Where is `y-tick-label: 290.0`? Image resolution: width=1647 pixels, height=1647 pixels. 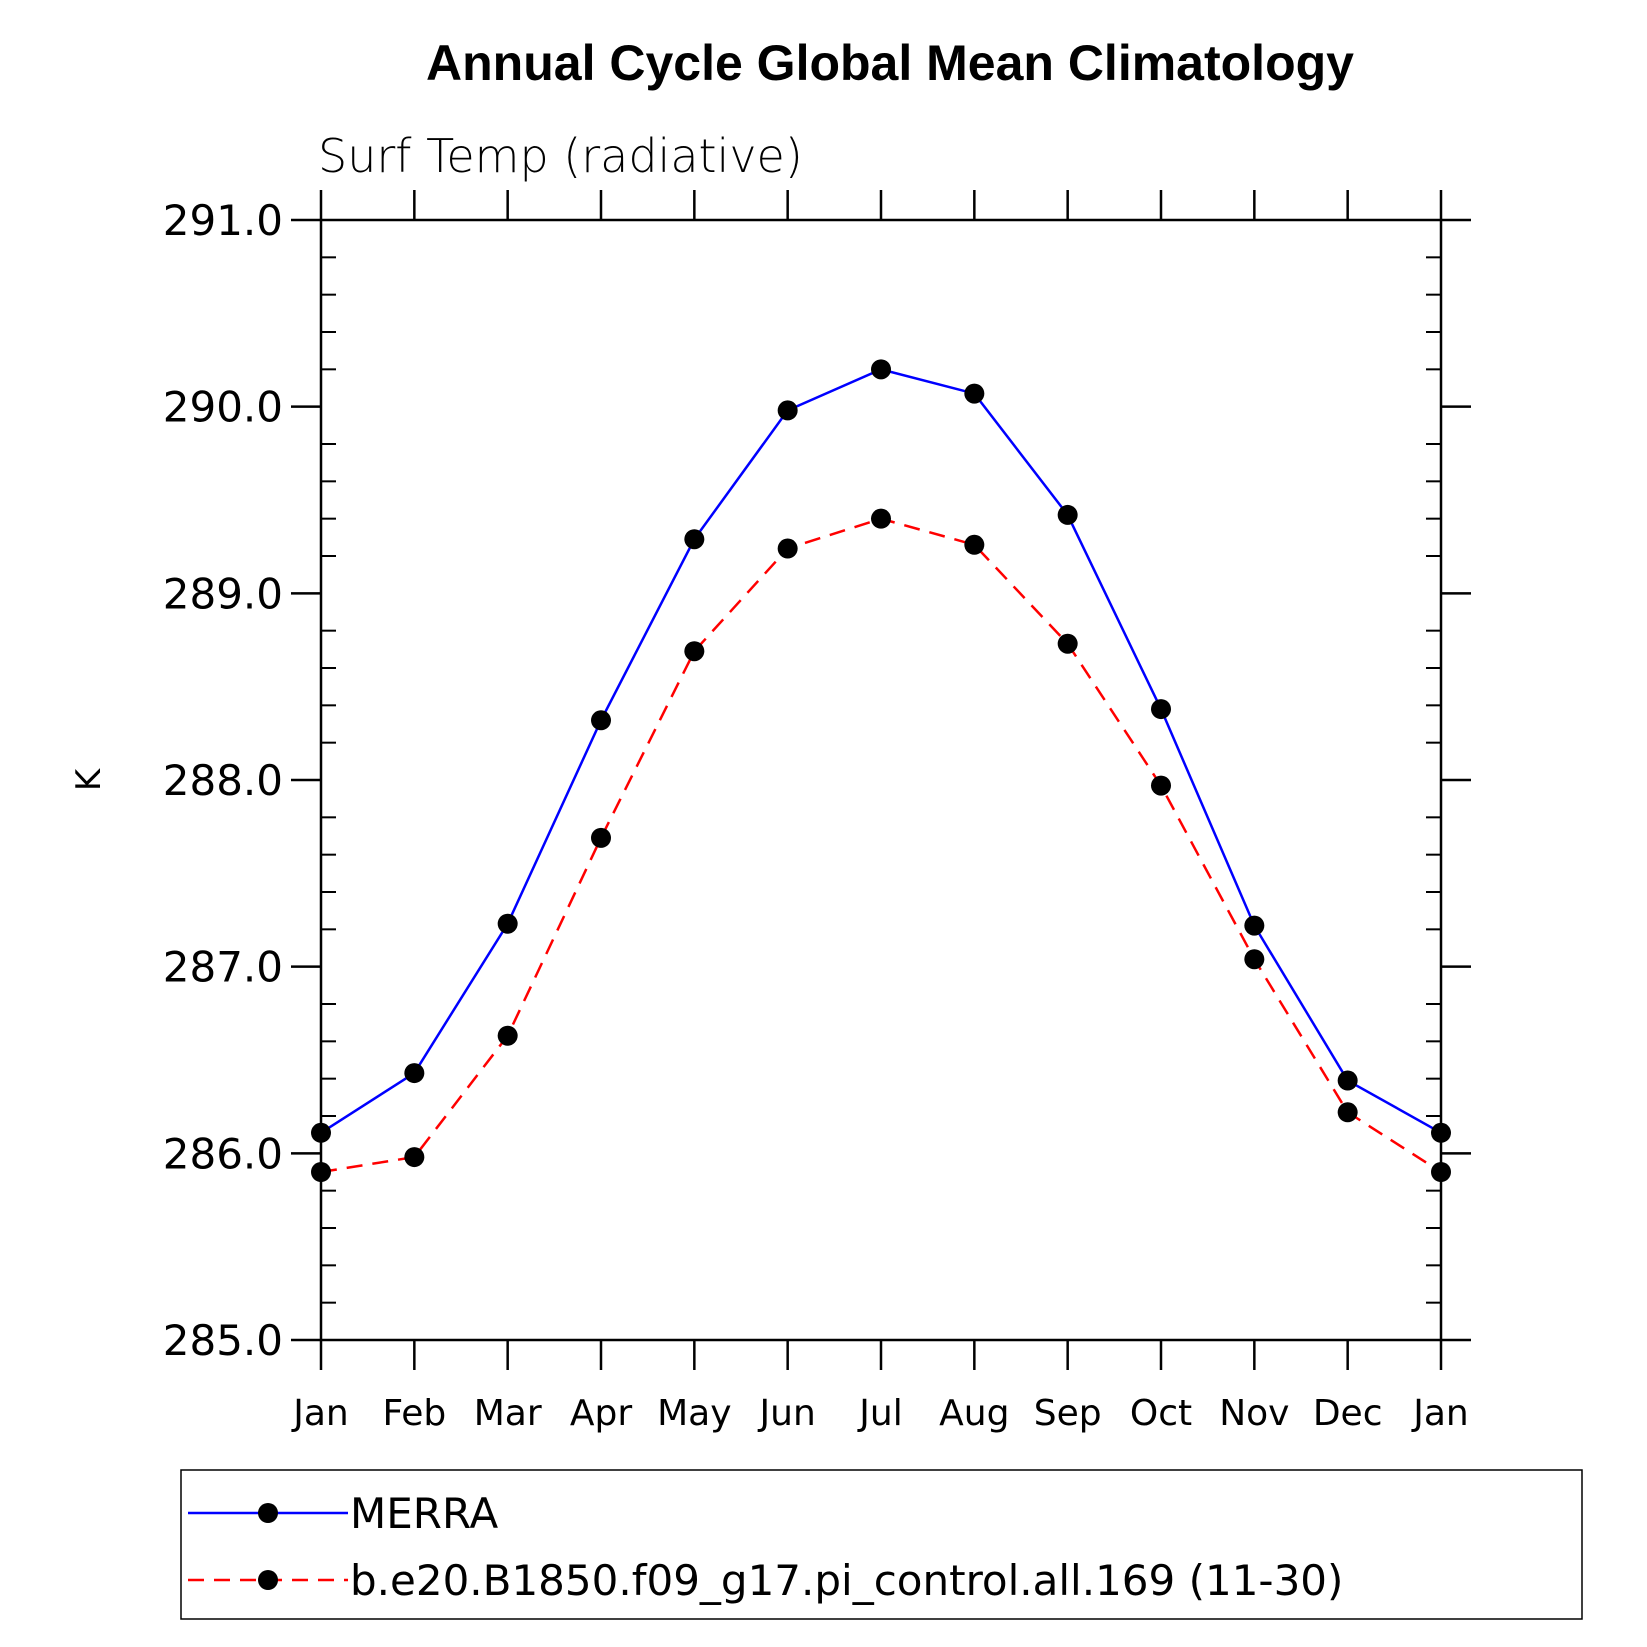
y-tick-label: 290.0 is located at coordinates (223, 407).